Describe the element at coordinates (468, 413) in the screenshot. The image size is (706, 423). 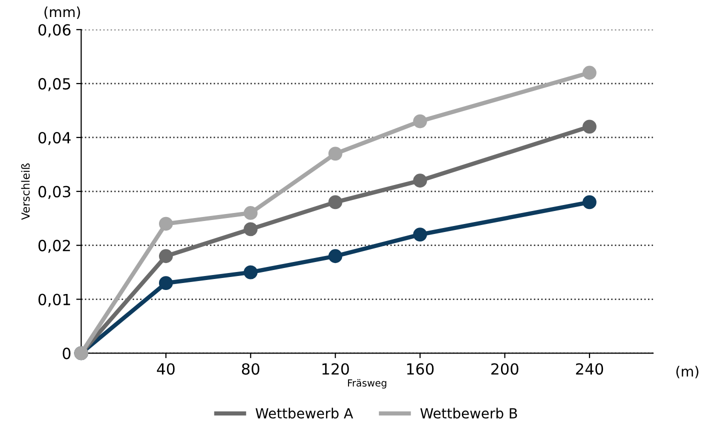
I see `legend-label: Wettbewerb B` at that location.